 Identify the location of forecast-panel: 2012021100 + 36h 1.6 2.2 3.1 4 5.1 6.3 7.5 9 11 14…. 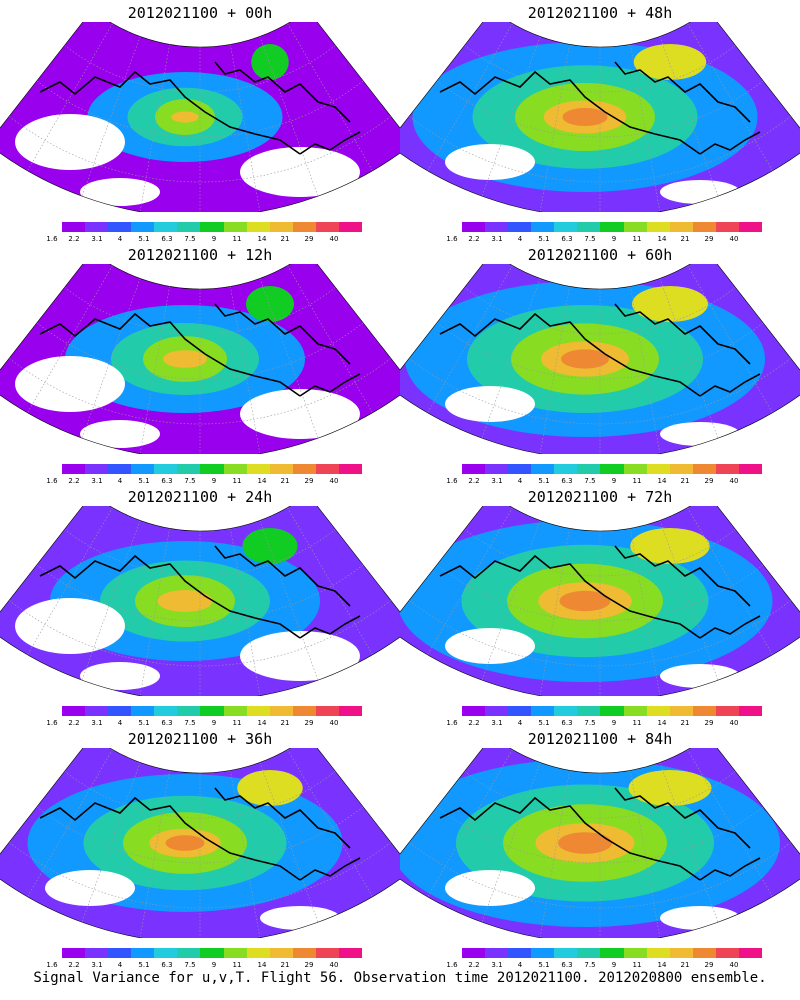
(200, 848).